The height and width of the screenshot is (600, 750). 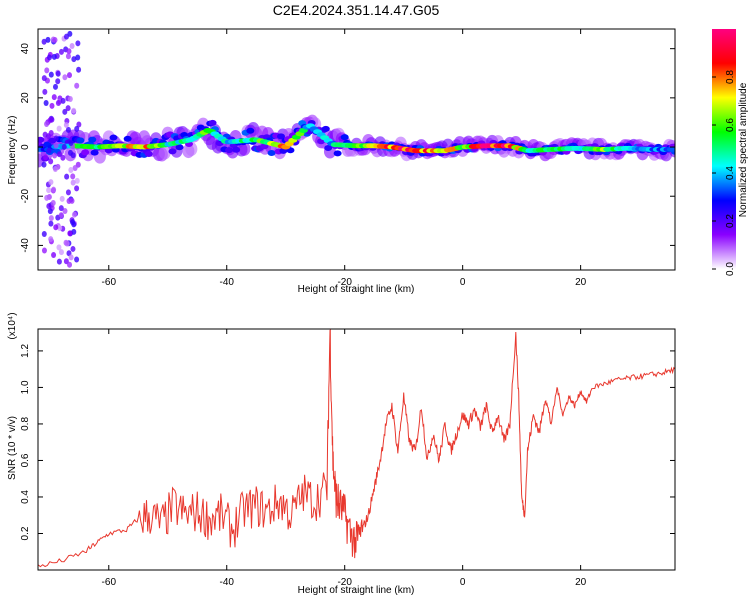 I want to click on snr-y-tick-label: 0.6, so click(x=25, y=460).